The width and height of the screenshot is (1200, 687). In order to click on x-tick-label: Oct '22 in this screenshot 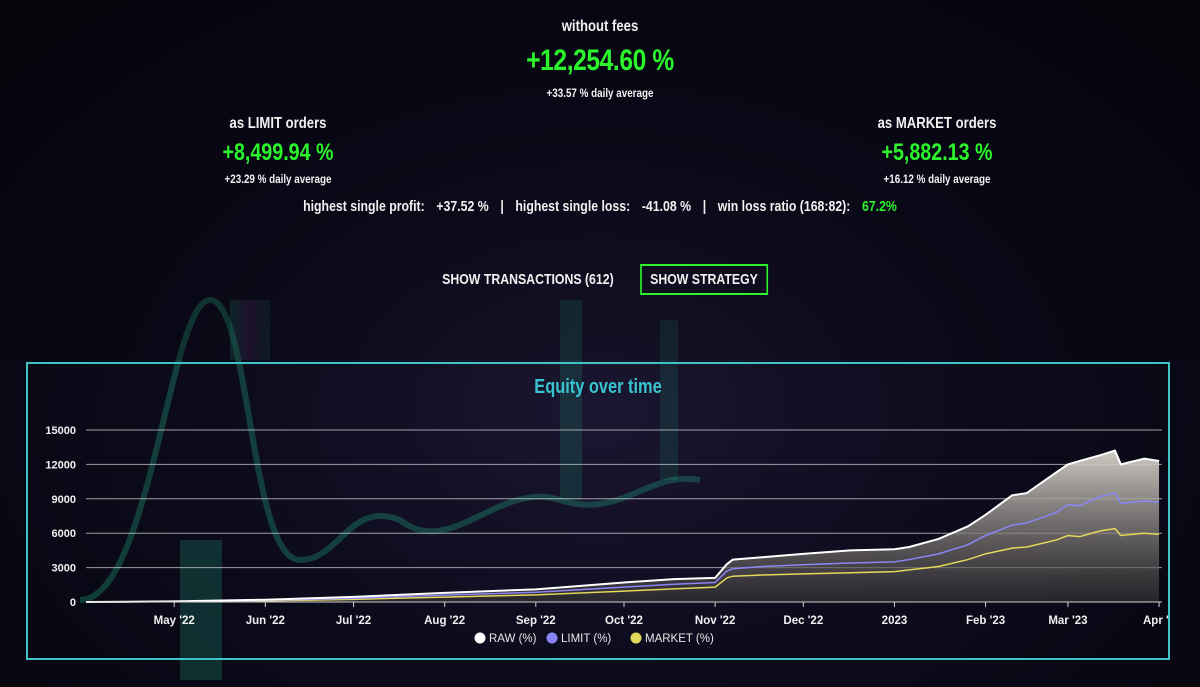, I will do `click(624, 621)`.